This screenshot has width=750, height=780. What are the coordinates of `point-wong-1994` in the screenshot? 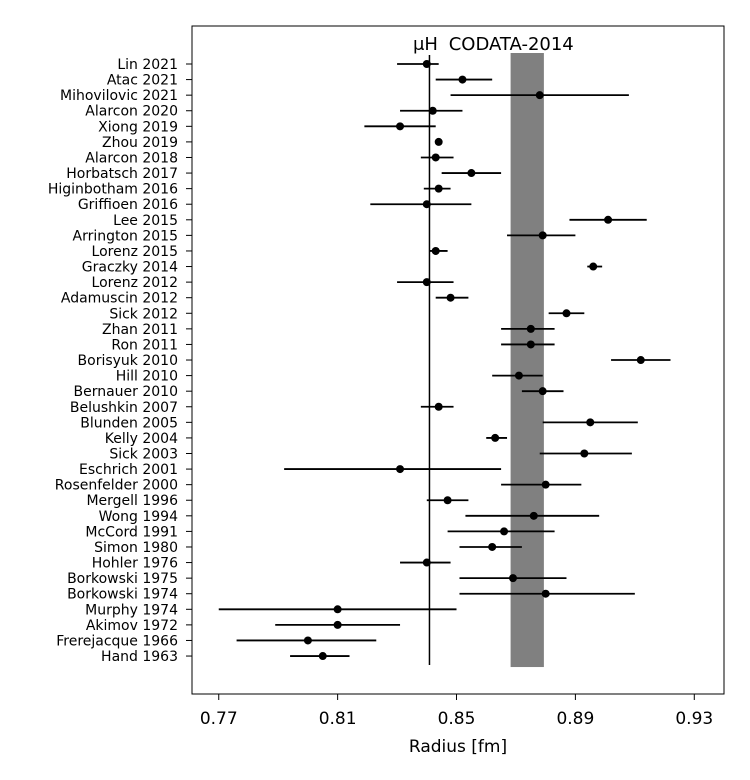 It's located at (533, 515).